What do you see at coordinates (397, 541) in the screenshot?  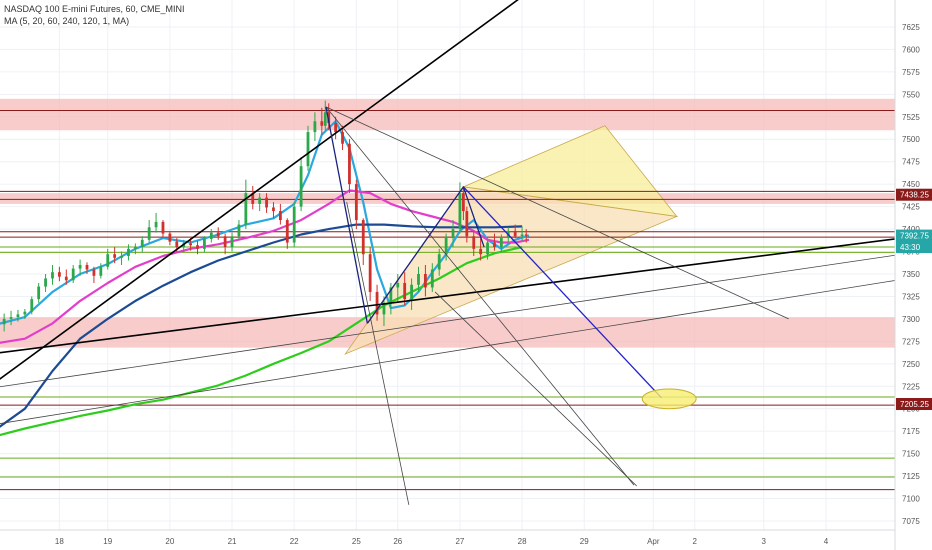 I see `time-tick-label: 26` at bounding box center [397, 541].